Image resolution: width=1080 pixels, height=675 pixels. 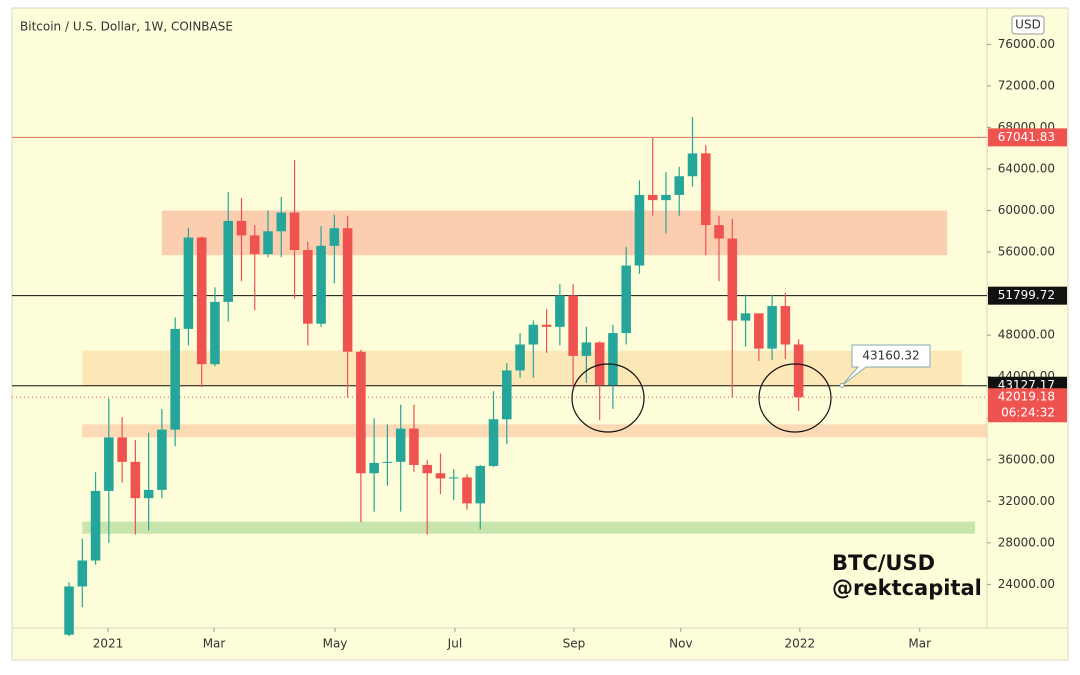 I want to click on callout-label: 43160.32, so click(x=890, y=356).